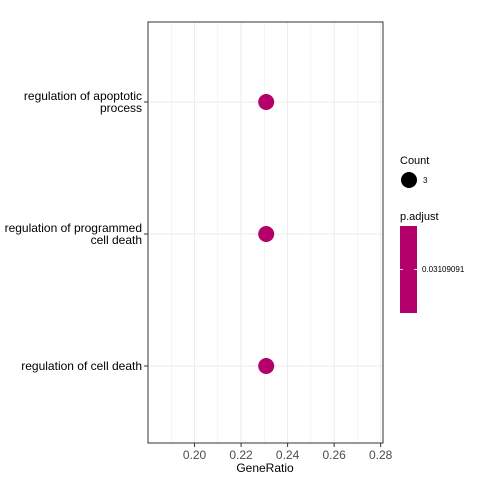 Image resolution: width=480 pixels, height=480 pixels. What do you see at coordinates (409, 180) in the screenshot?
I see `legend-count-key` at bounding box center [409, 180].